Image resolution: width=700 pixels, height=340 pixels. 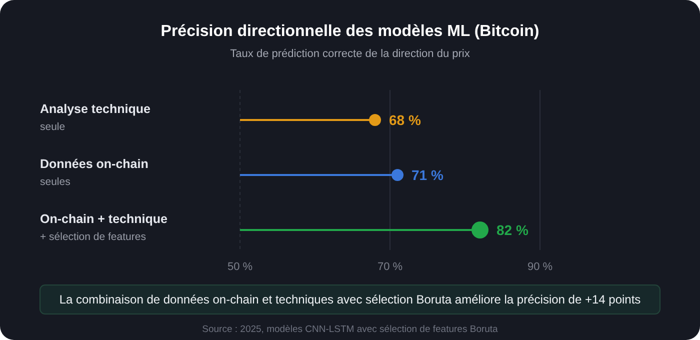 I want to click on chart-title: Précision directionnelle des modèles ML (Bitcoin), so click(x=350, y=31).